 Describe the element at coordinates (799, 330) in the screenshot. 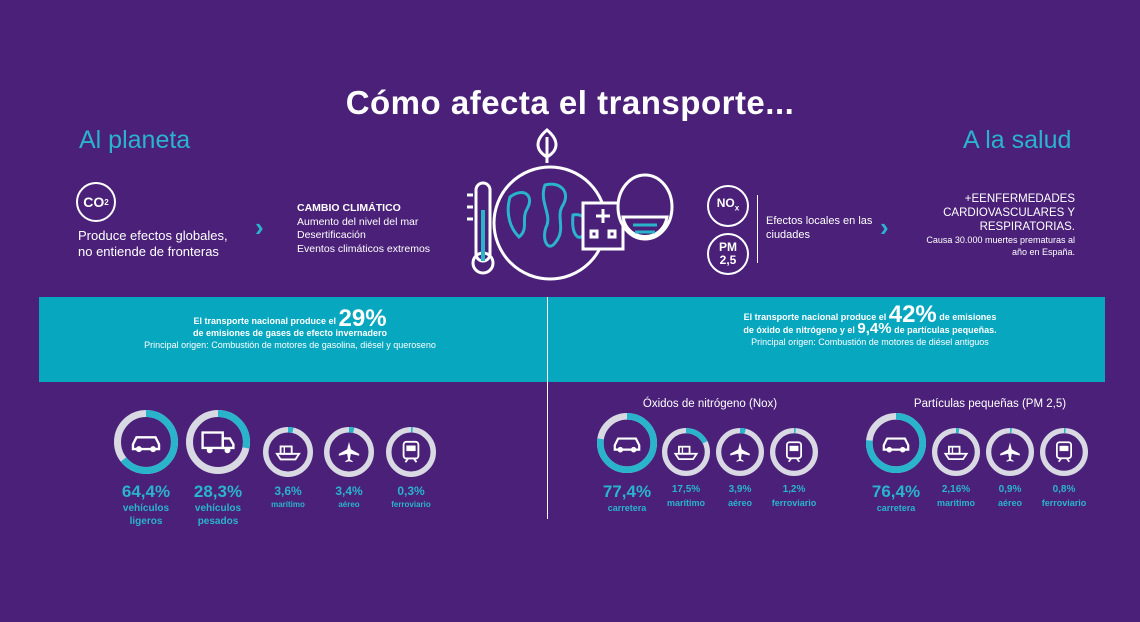

I see `health-band-line2-pre: de óxido de nitrógeno y el` at that location.